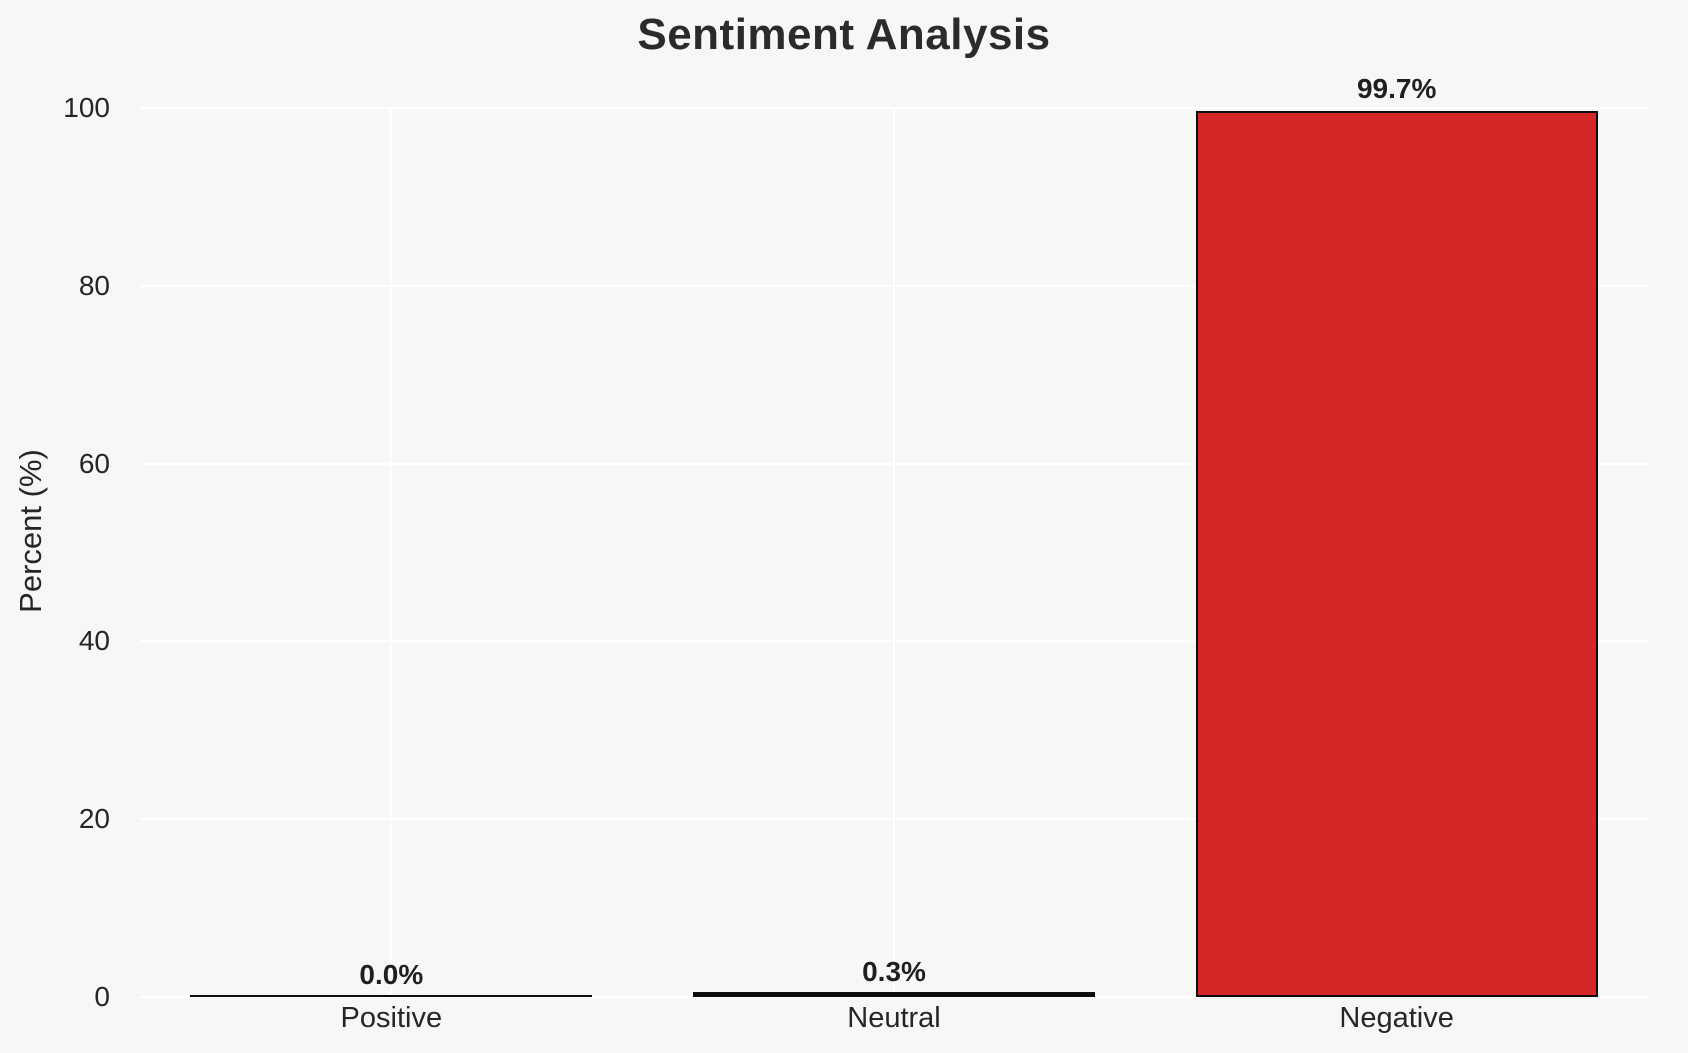 Image resolution: width=1688 pixels, height=1053 pixels. What do you see at coordinates (94, 463) in the screenshot?
I see `y-tick-label-60: 60` at bounding box center [94, 463].